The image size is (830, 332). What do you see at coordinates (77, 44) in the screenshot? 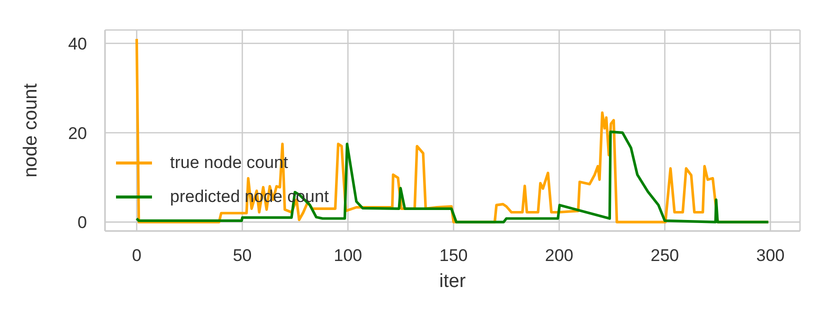
I see `y-tick-label: 40` at bounding box center [77, 44].